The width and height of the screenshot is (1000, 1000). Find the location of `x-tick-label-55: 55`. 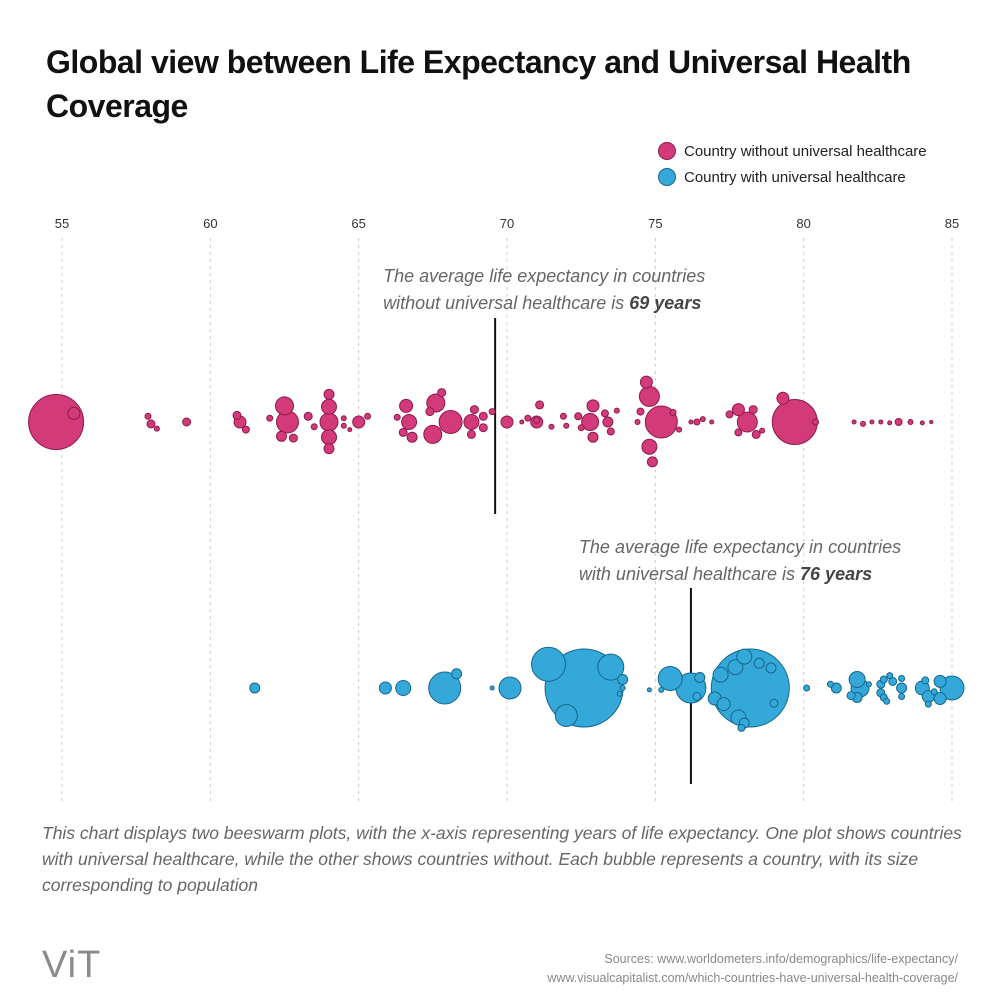

x-tick-label-55: 55 is located at coordinates (62, 223).